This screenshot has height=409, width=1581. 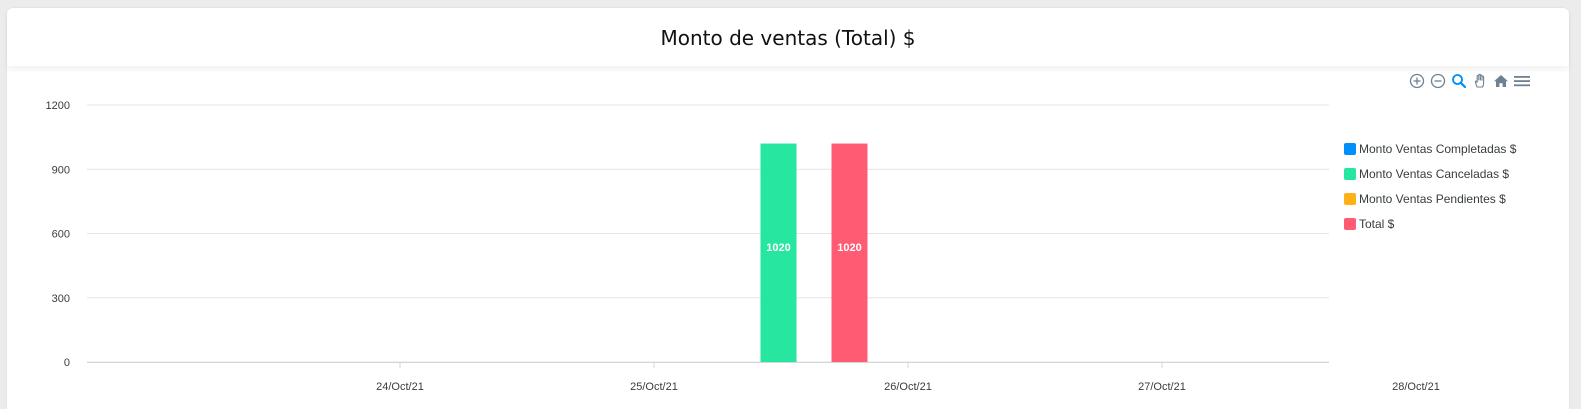 I want to click on menu-icon, so click(x=1521, y=81).